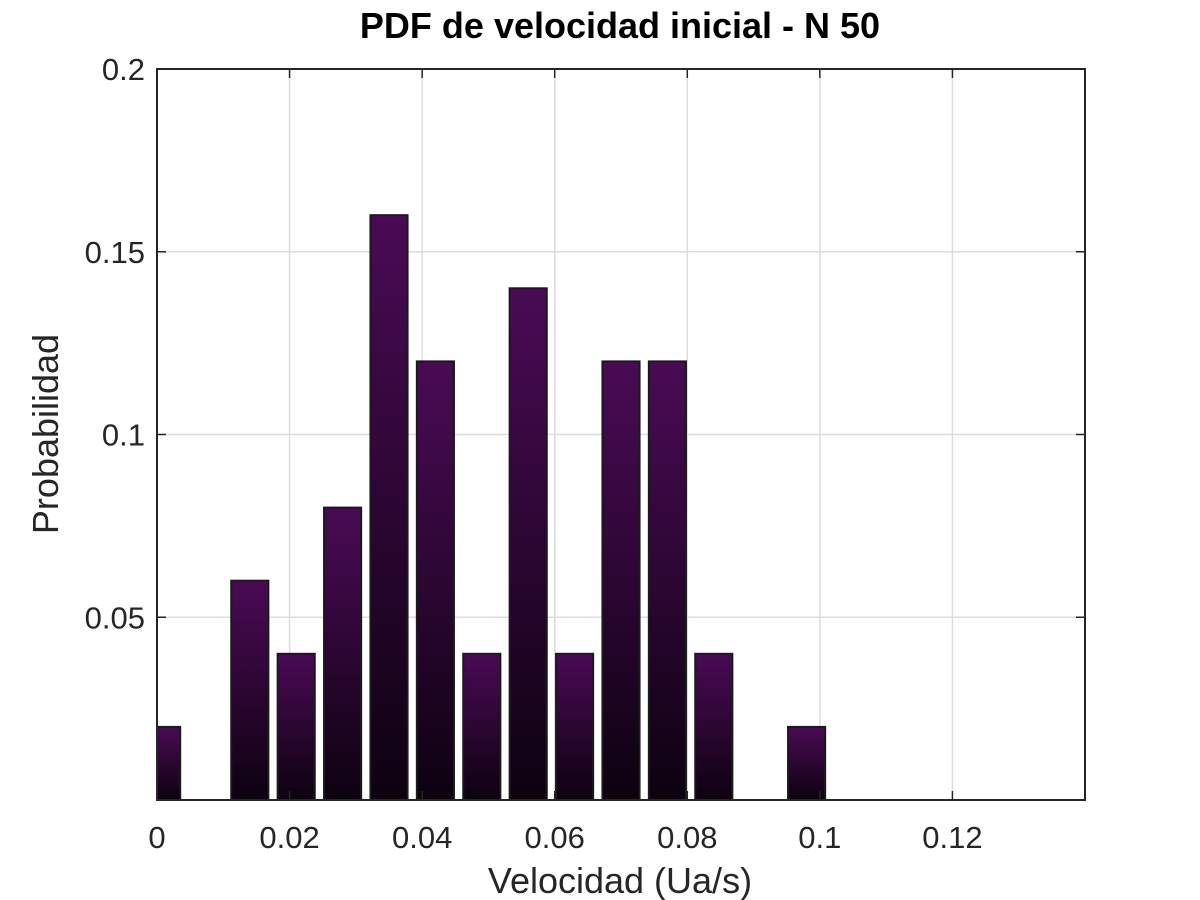 The width and height of the screenshot is (1200, 900). I want to click on y-tick-label: 0.1, so click(123, 435).